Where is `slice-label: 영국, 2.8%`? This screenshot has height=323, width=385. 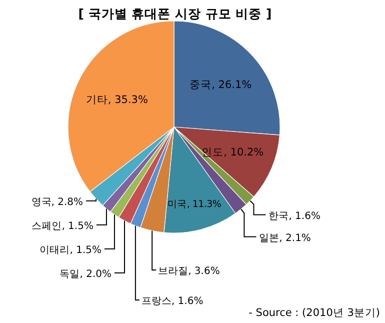 slice-label: 영국, 2.8% is located at coordinates (57, 202).